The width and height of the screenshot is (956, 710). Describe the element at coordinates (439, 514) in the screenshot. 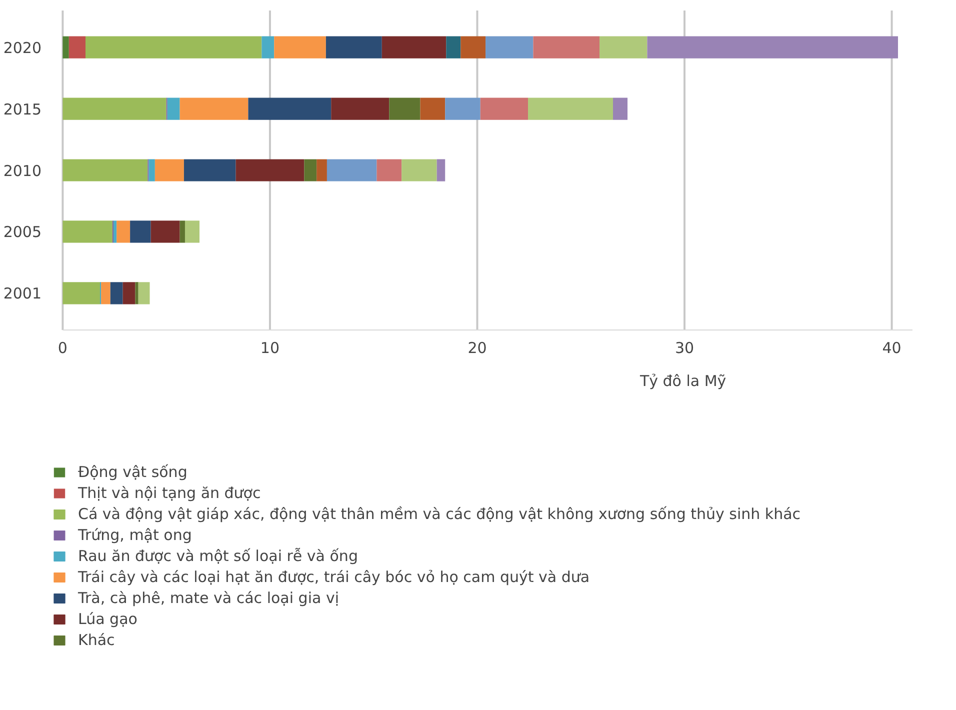

I see `legend-label: Cá và động vật giáp xác, động vật thân mềm và các động vật không xương sống thủy sinh khác` at that location.